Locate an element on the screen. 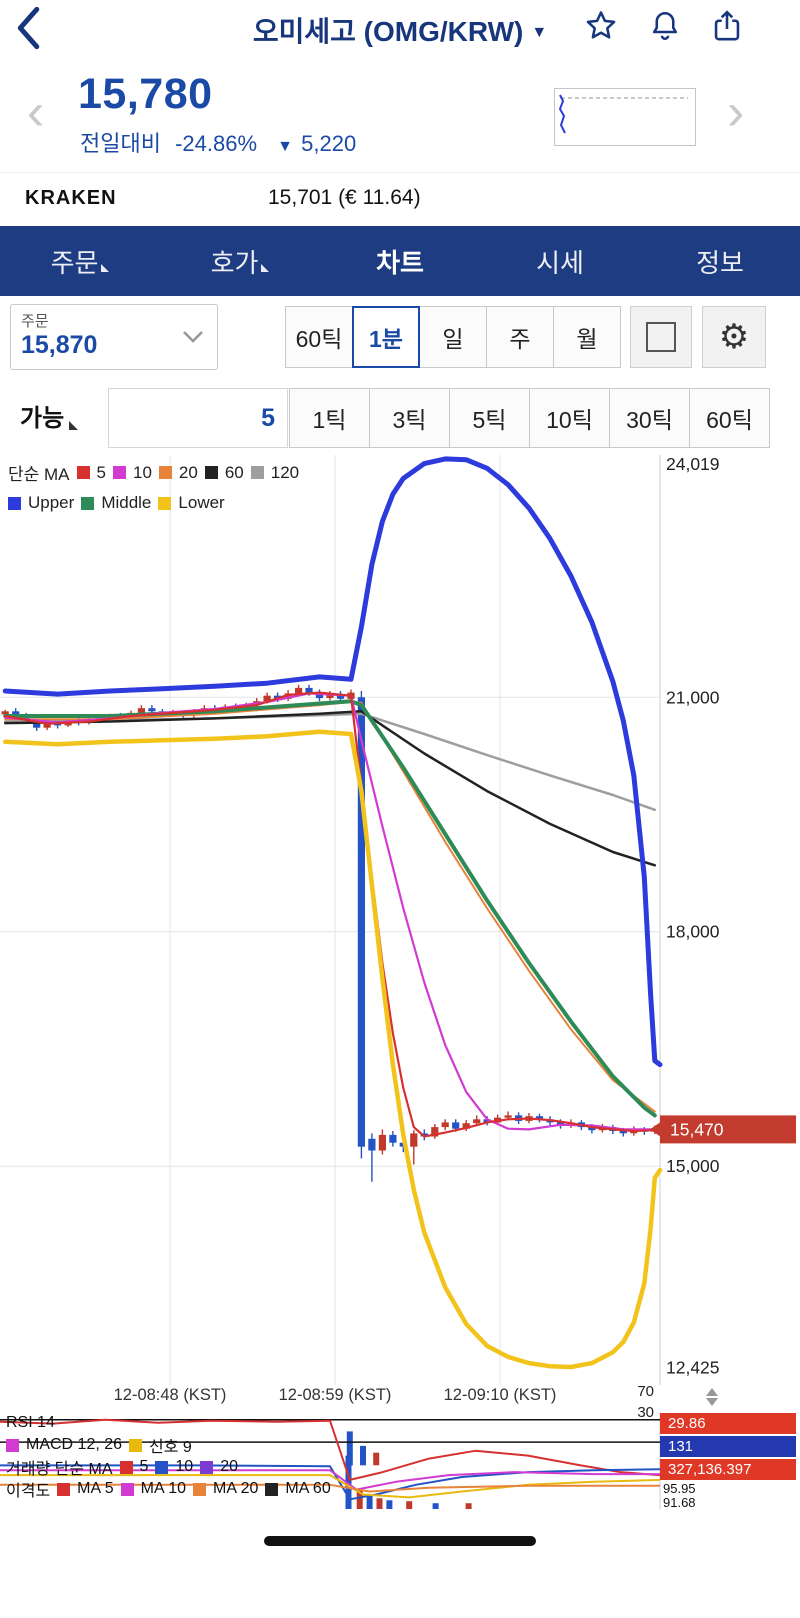 This screenshot has height=1618, width=800. ma-swatch-label: 10 is located at coordinates (142, 472).